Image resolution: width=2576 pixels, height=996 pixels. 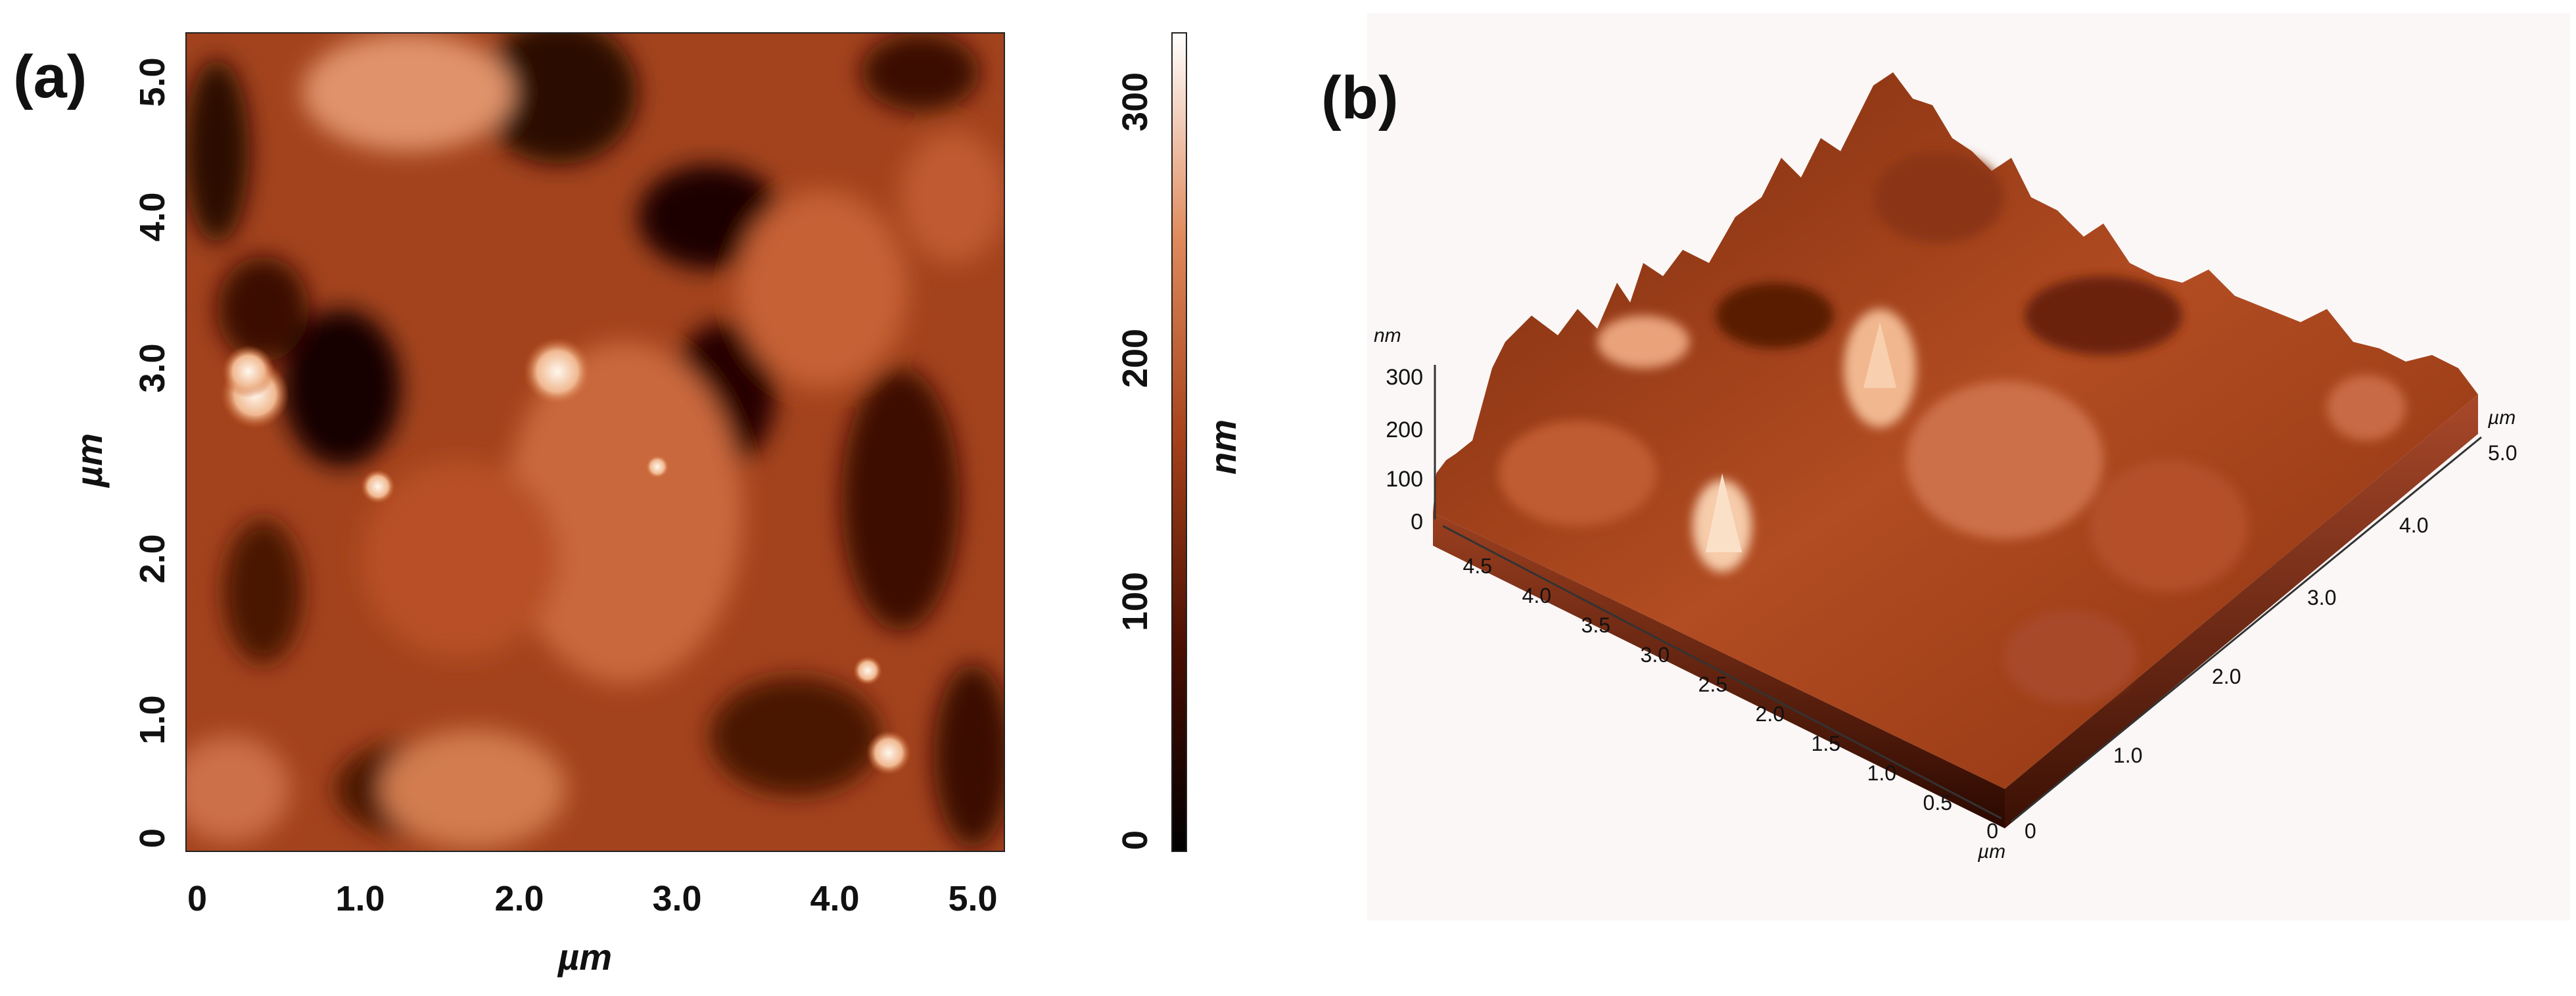 What do you see at coordinates (152, 368) in the screenshot?
I see `y-tick: 3.0` at bounding box center [152, 368].